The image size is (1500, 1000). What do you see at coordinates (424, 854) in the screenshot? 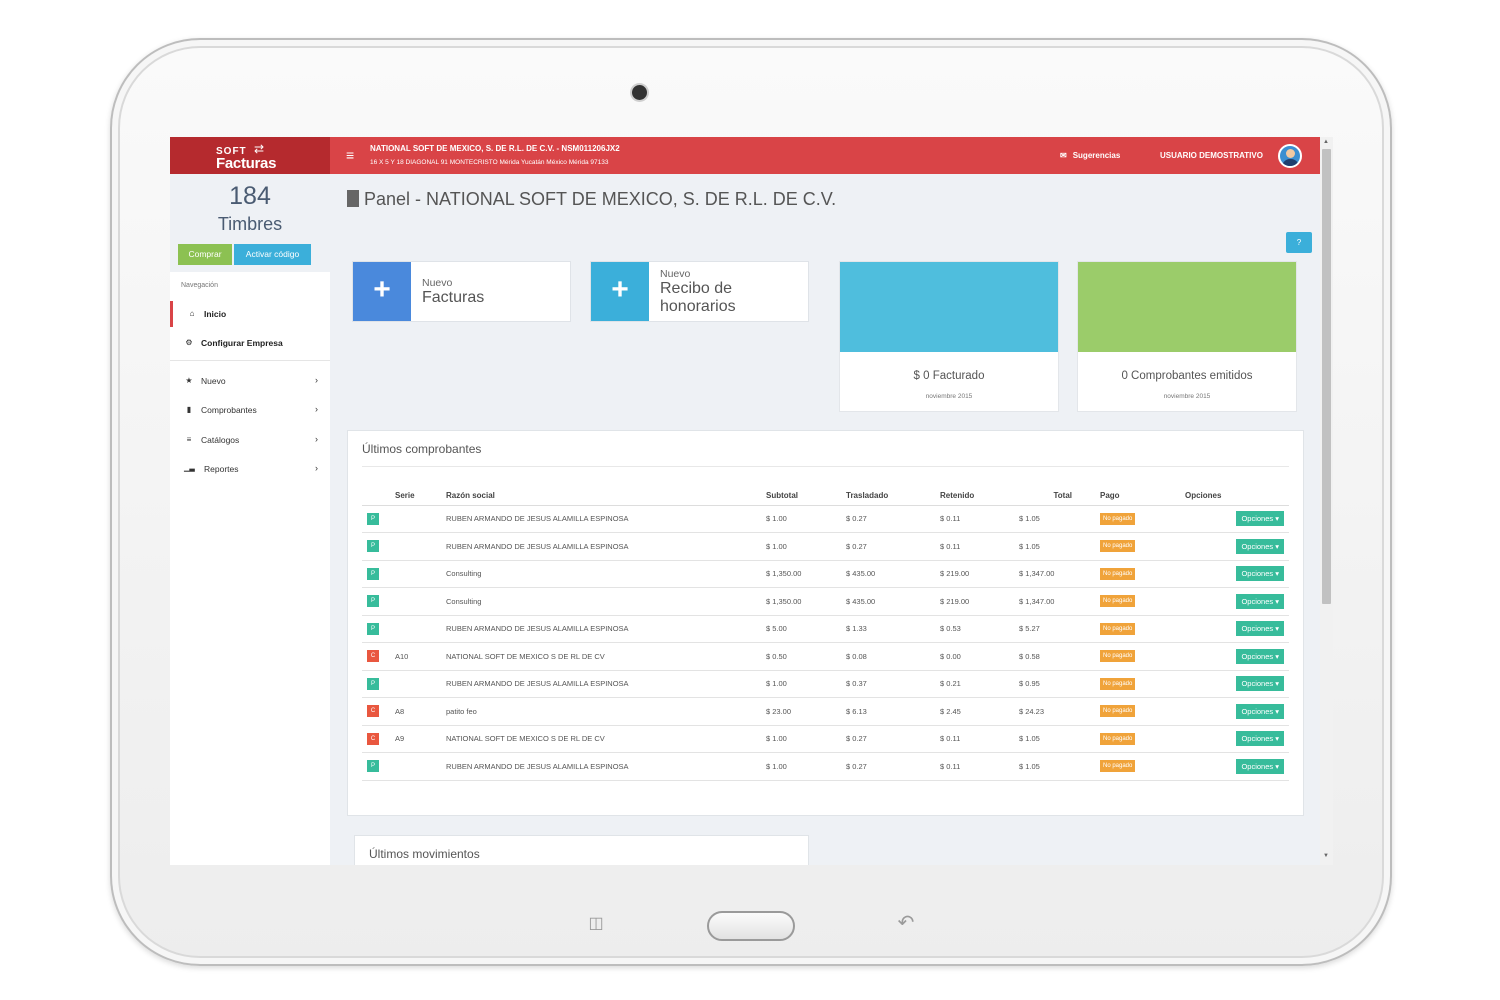
I see `panel-title: Últimos movimientos` at bounding box center [424, 854].